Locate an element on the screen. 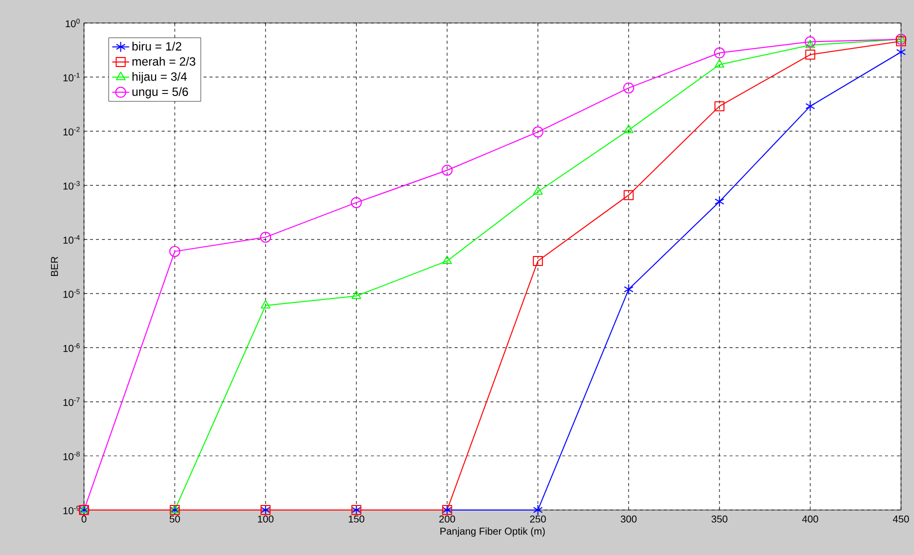 The image size is (914, 555). x-tick-label: 400 is located at coordinates (810, 519).